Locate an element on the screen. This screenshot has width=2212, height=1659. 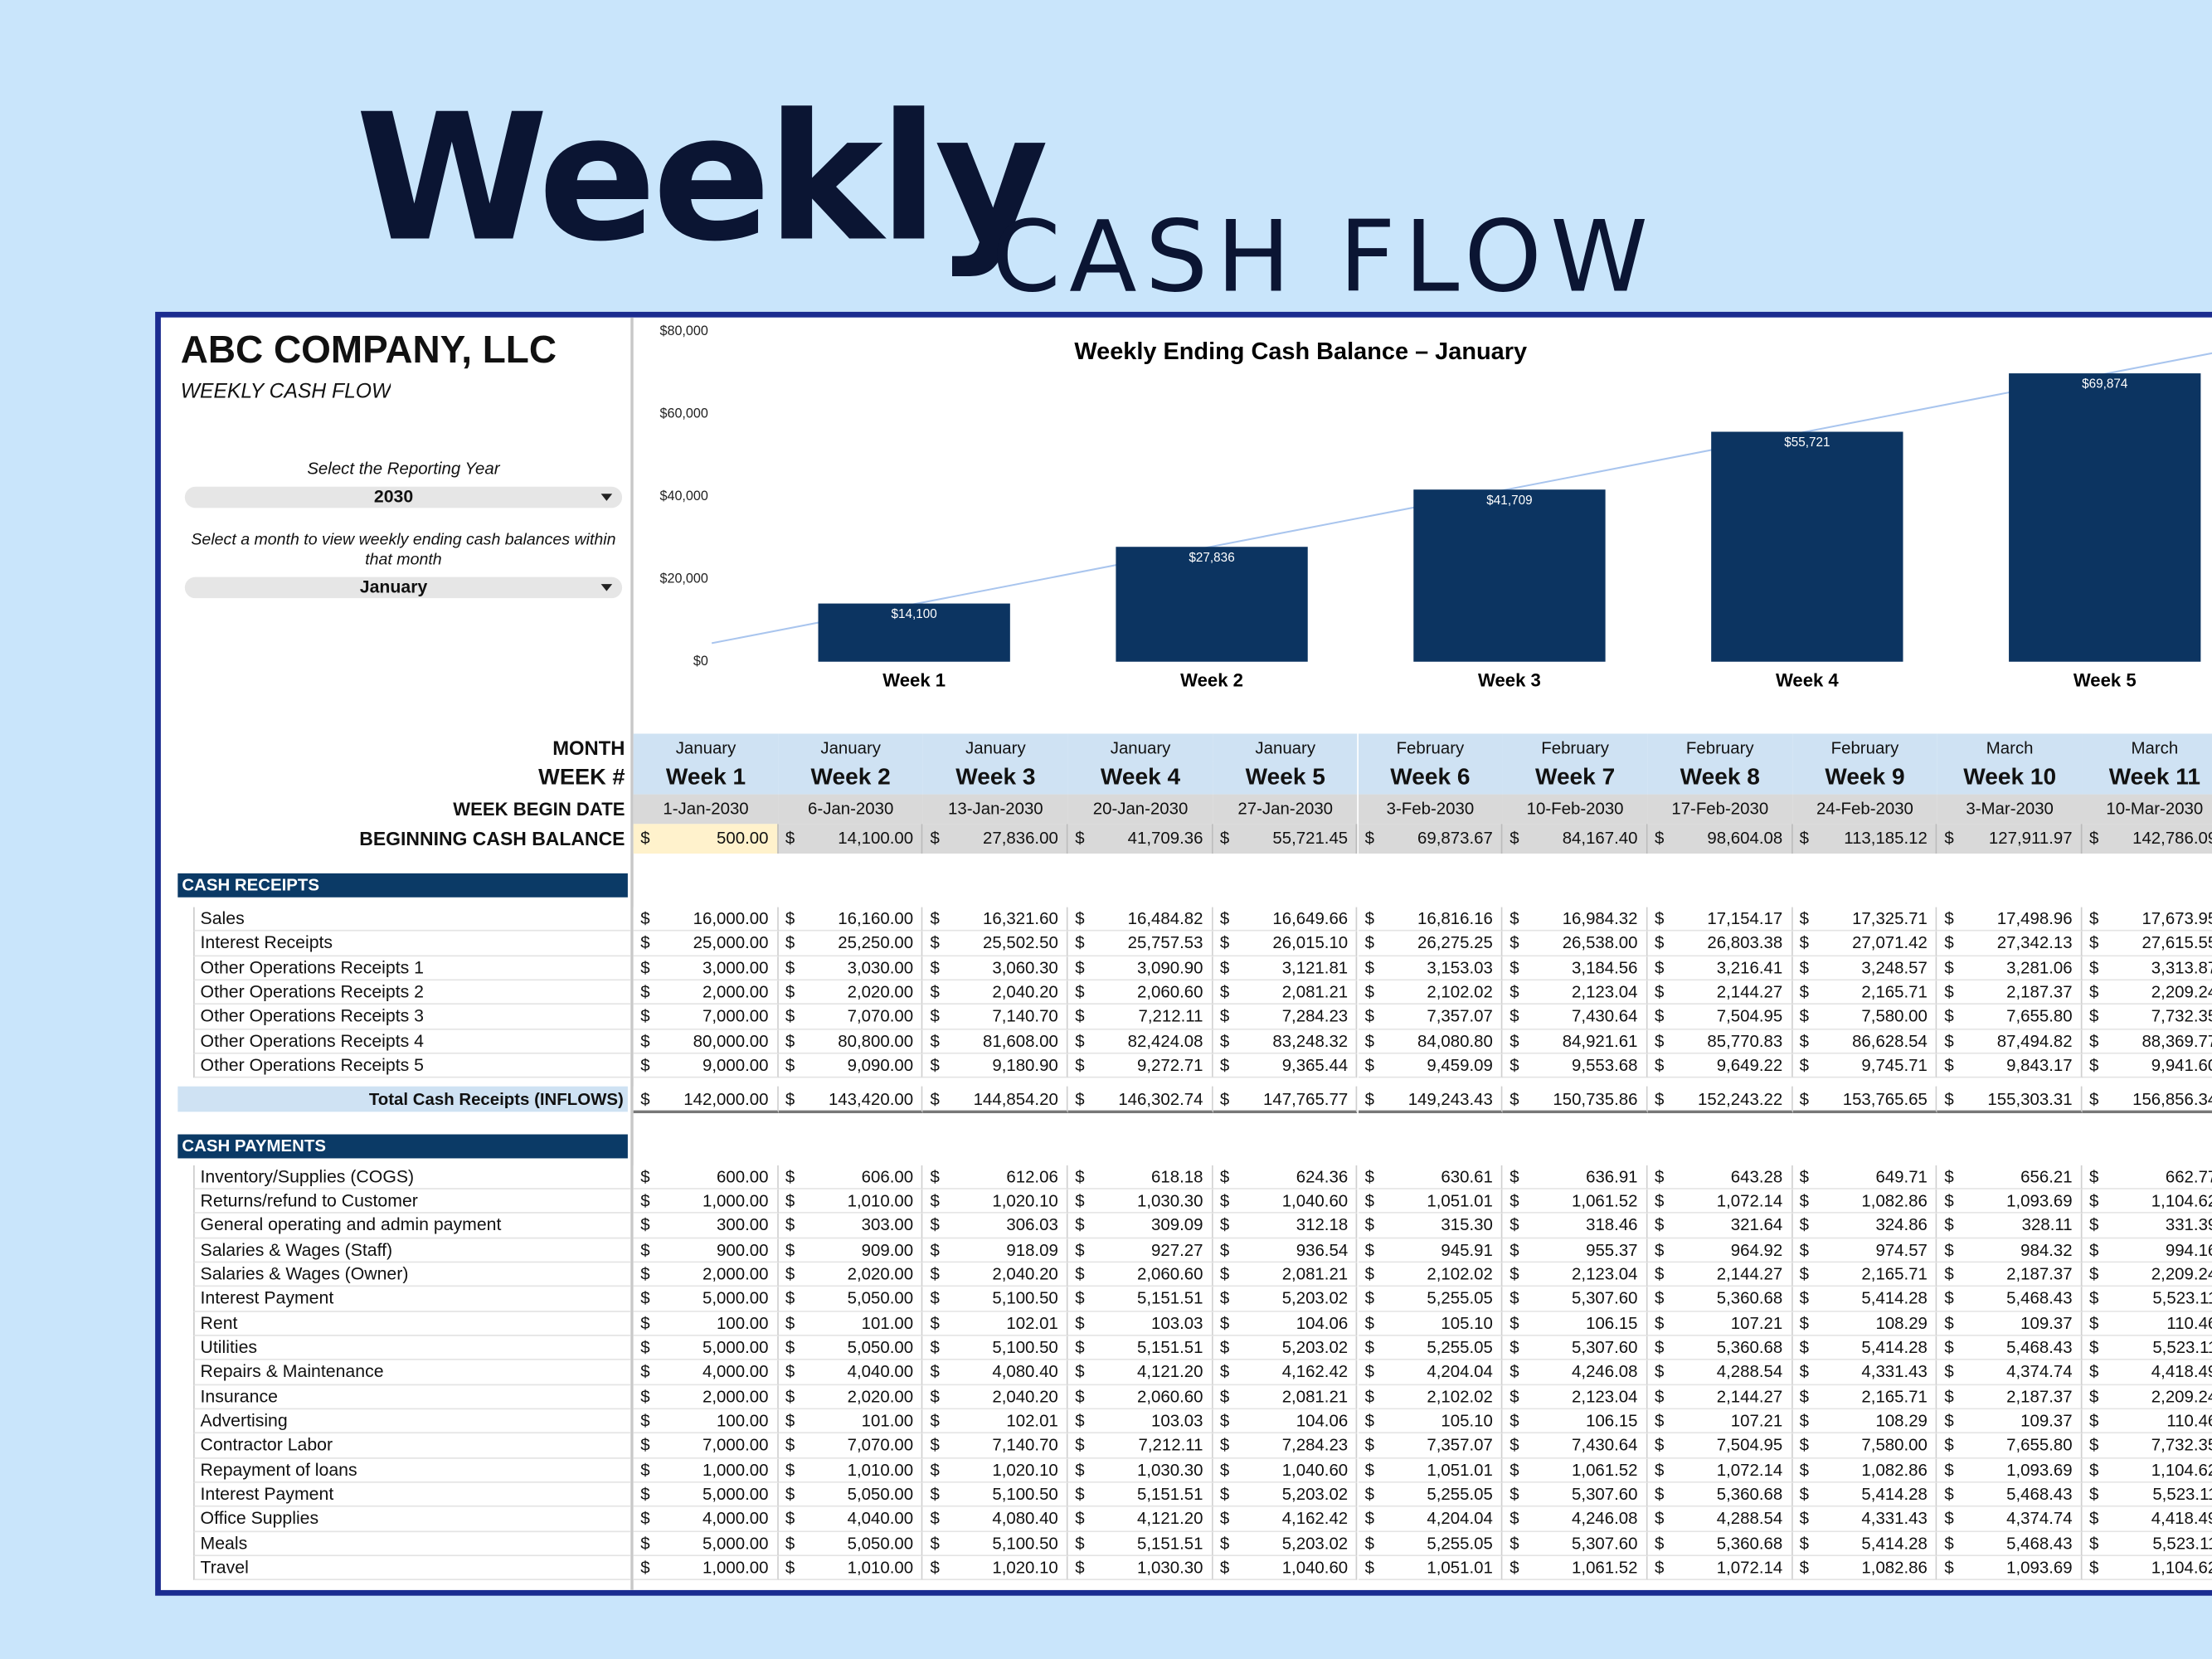
value: 945.91 is located at coordinates (1467, 1249).